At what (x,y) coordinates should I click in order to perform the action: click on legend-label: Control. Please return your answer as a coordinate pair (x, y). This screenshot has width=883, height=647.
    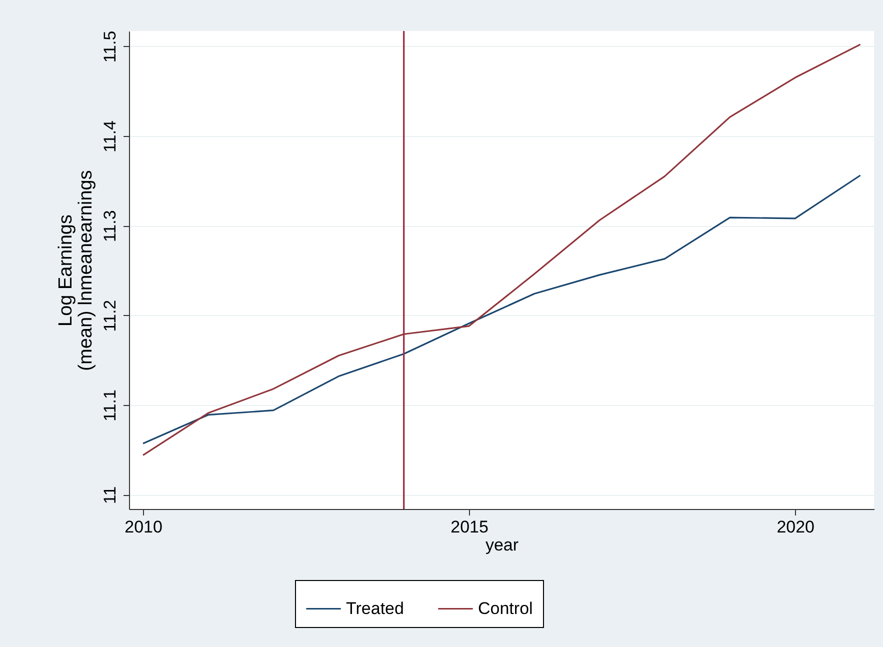
    Looking at the image, I should click on (505, 608).